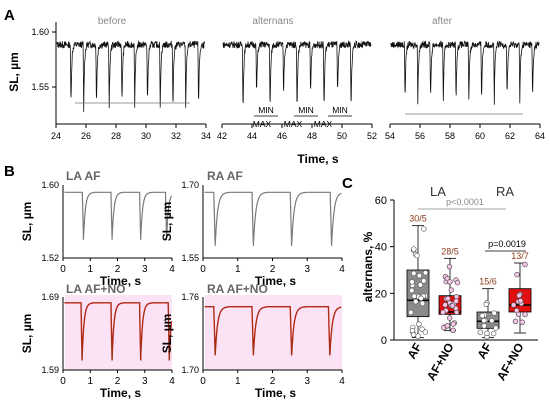  I want to click on panel-label-a: A, so click(9, 15).